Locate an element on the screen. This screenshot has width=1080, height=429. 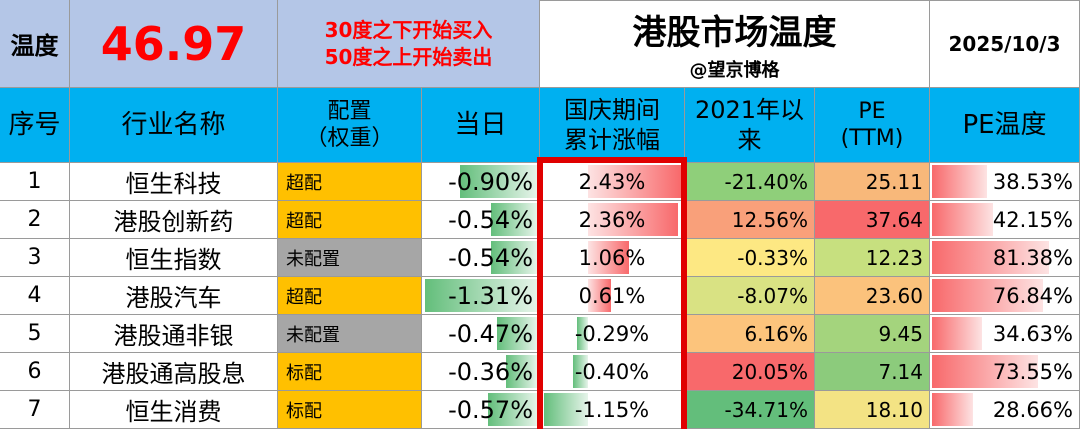
today-change: -0.36% is located at coordinates (481, 372).